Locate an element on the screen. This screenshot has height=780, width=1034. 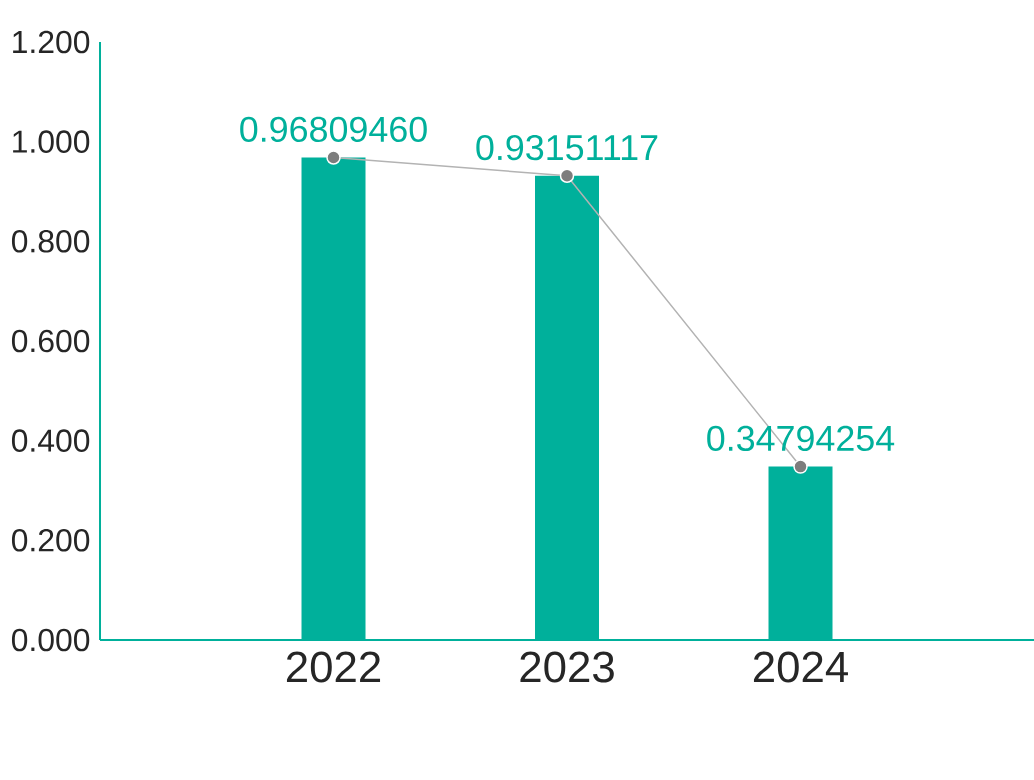
data-label: 0.34794254 is located at coordinates (801, 438).